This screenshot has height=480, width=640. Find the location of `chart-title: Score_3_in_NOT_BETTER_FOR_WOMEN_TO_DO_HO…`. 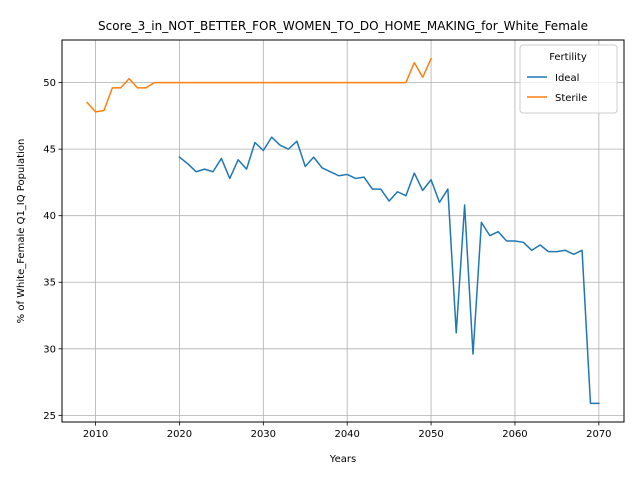

chart-title: Score_3_in_NOT_BETTER_FOR_WOMEN_TO_DO_HO… is located at coordinates (343, 26).